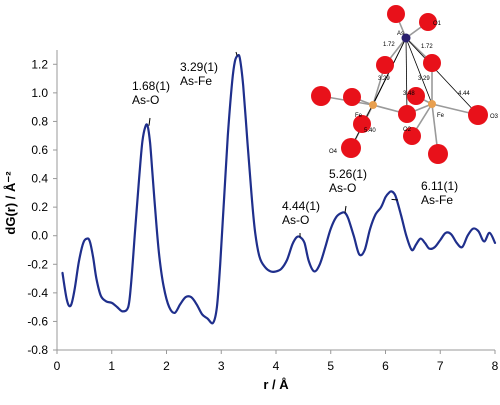 The image size is (500, 405). I want to click on annotation-distance: 5.26(1), so click(348, 174).